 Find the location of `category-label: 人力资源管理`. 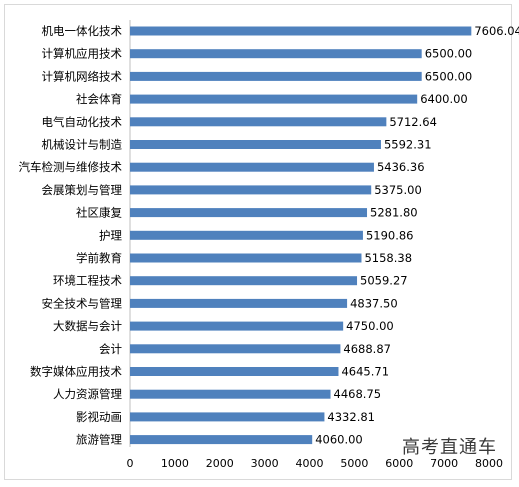

category-label: 人力资源管理 is located at coordinates (87, 394).